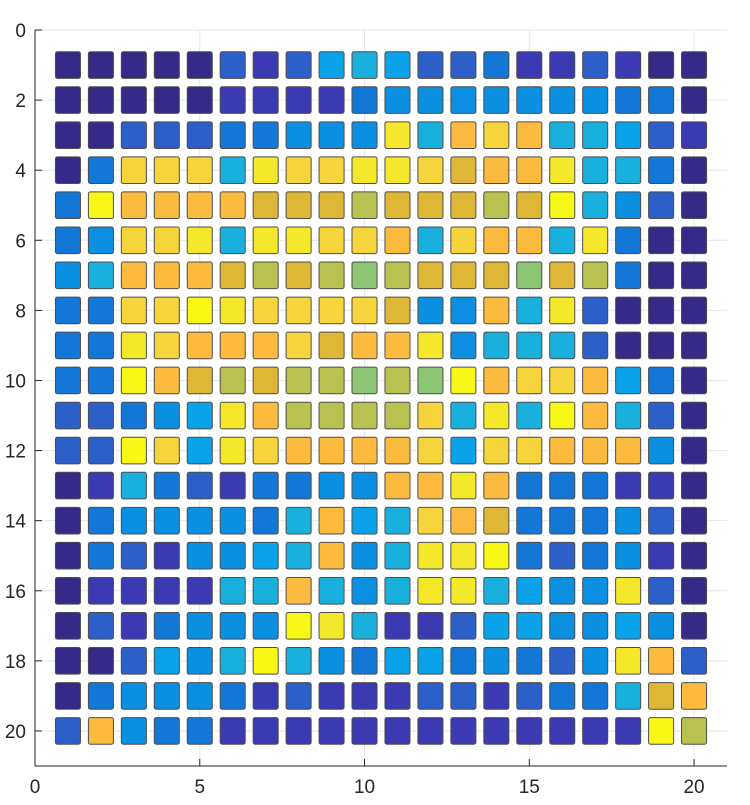 Image resolution: width=750 pixels, height=805 pixels. Describe the element at coordinates (20, 241) in the screenshot. I see `y-tick-label: 6` at that location.